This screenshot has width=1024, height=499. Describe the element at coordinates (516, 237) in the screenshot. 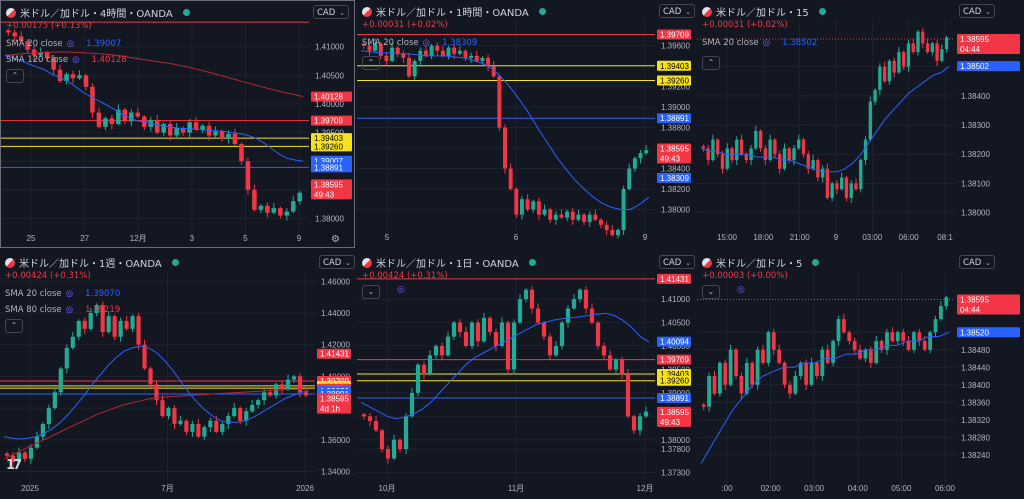

I see `x-tick-label: 6` at that location.